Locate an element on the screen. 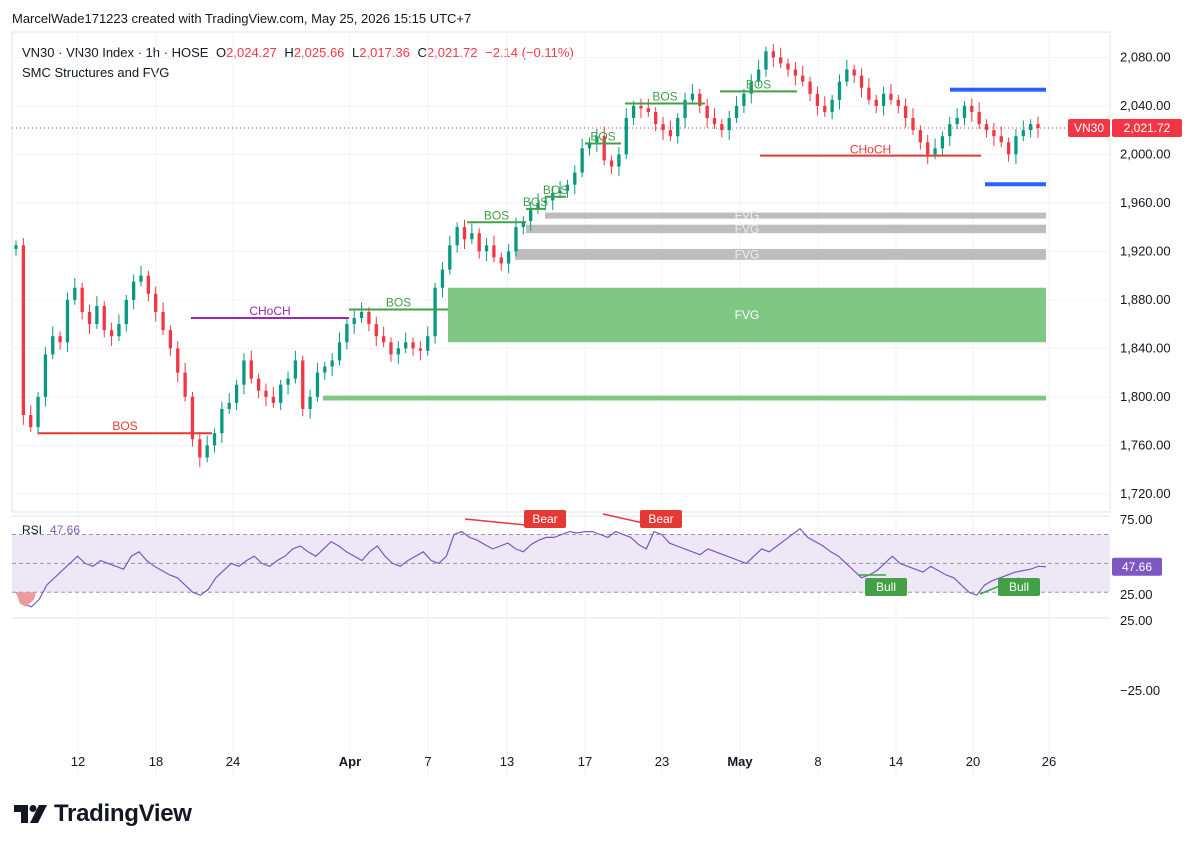 The width and height of the screenshot is (1200, 848). price-tick-label: 1,800.00 is located at coordinates (1145, 396).